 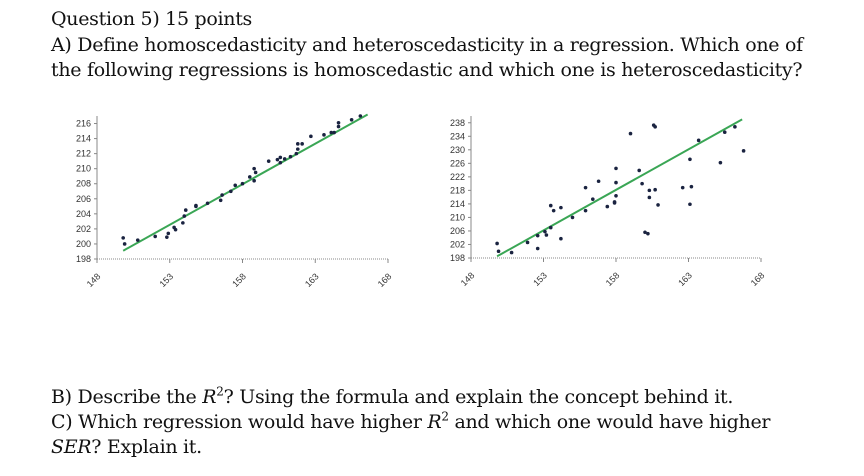 I want to click on part-b-prefix: B) Describe the, so click(x=127, y=397).